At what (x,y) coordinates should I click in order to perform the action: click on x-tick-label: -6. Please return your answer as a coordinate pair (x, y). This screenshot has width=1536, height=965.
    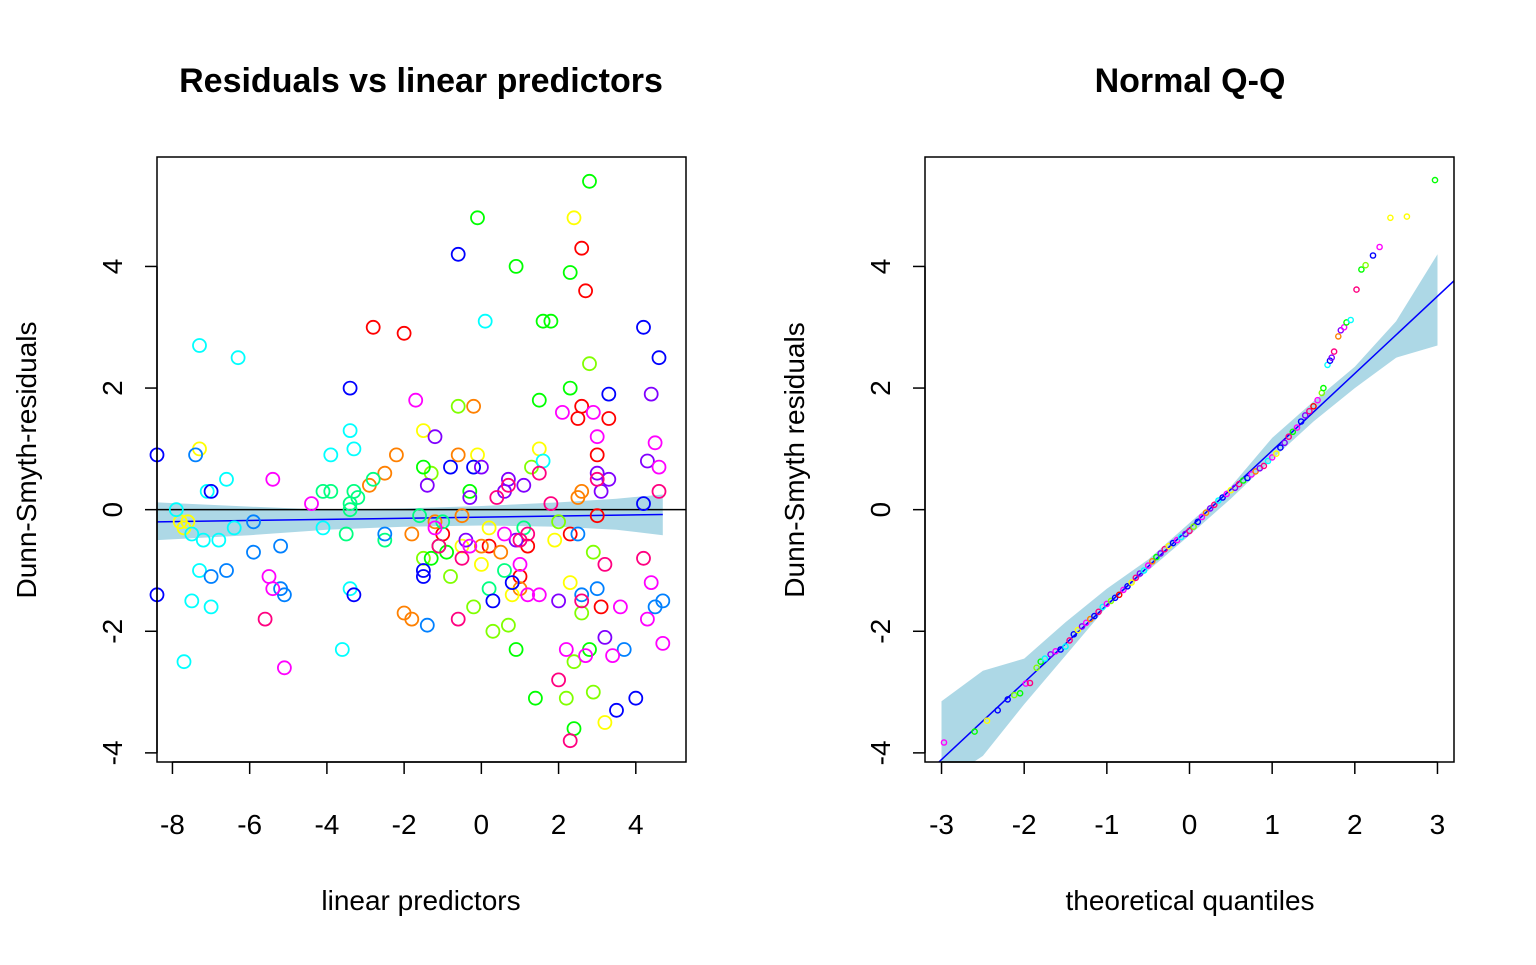
    Looking at the image, I should click on (249, 824).